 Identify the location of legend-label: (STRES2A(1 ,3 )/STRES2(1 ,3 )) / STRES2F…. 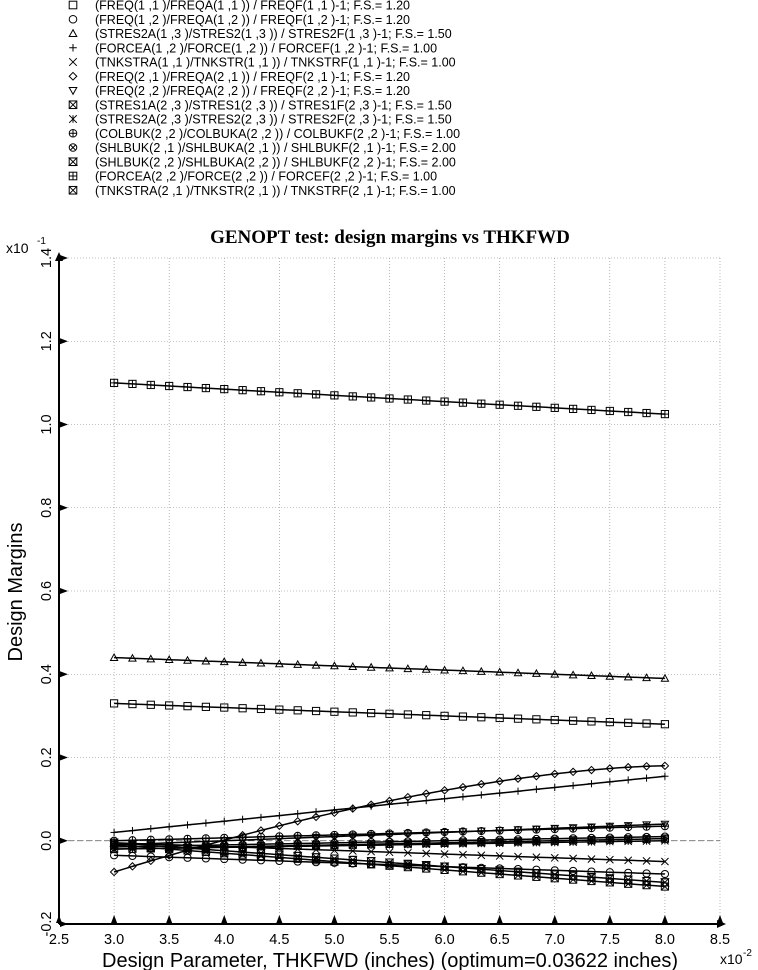
(273, 34).